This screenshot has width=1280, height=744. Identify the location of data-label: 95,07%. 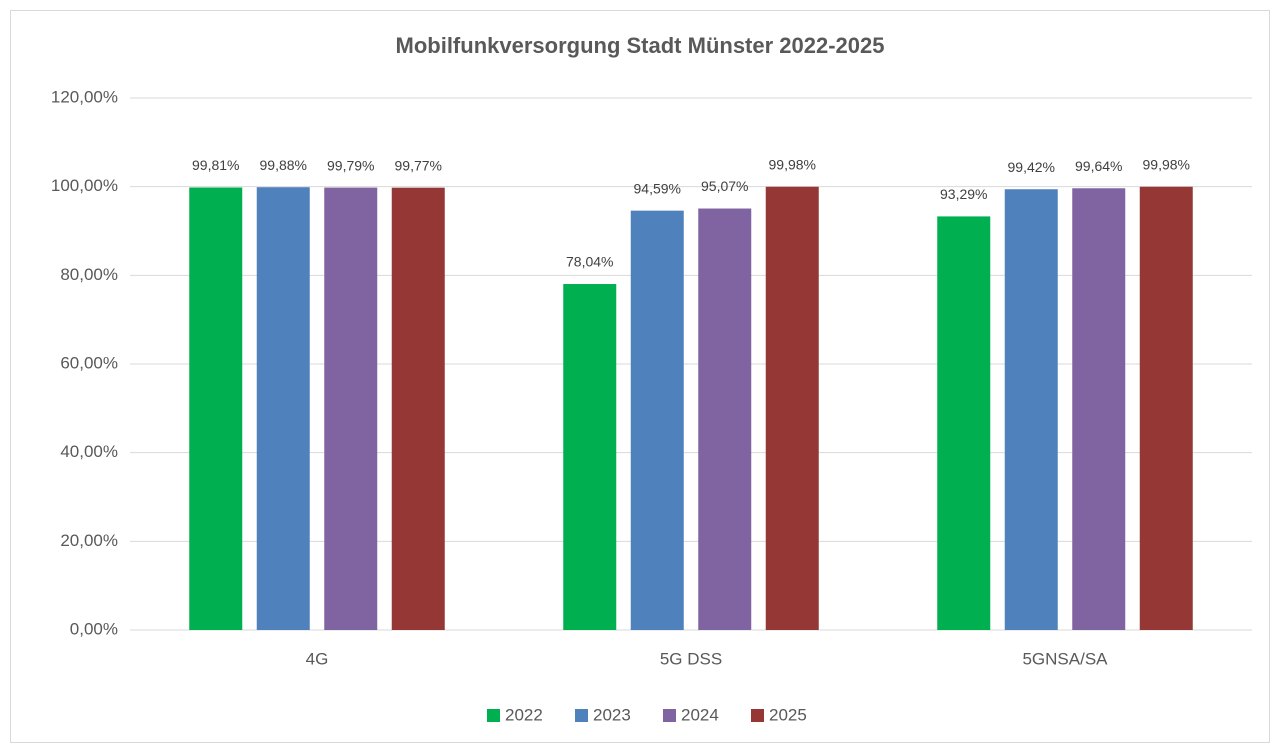
(724, 186).